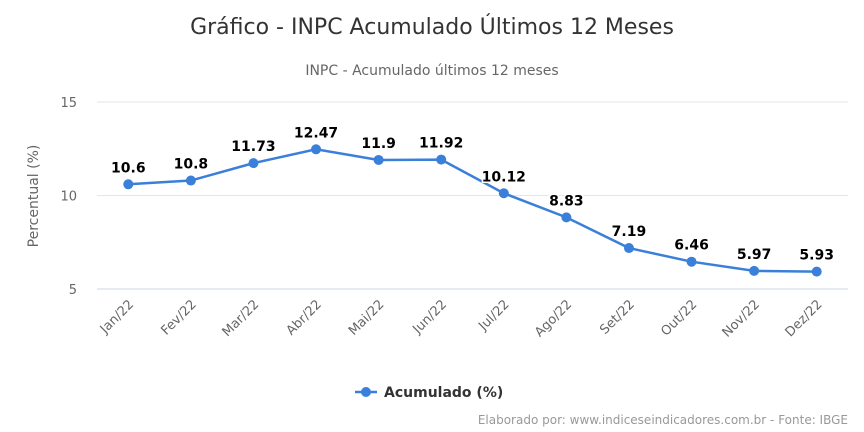 The height and width of the screenshot is (432, 864). I want to click on data-label: 5.93, so click(816, 256).